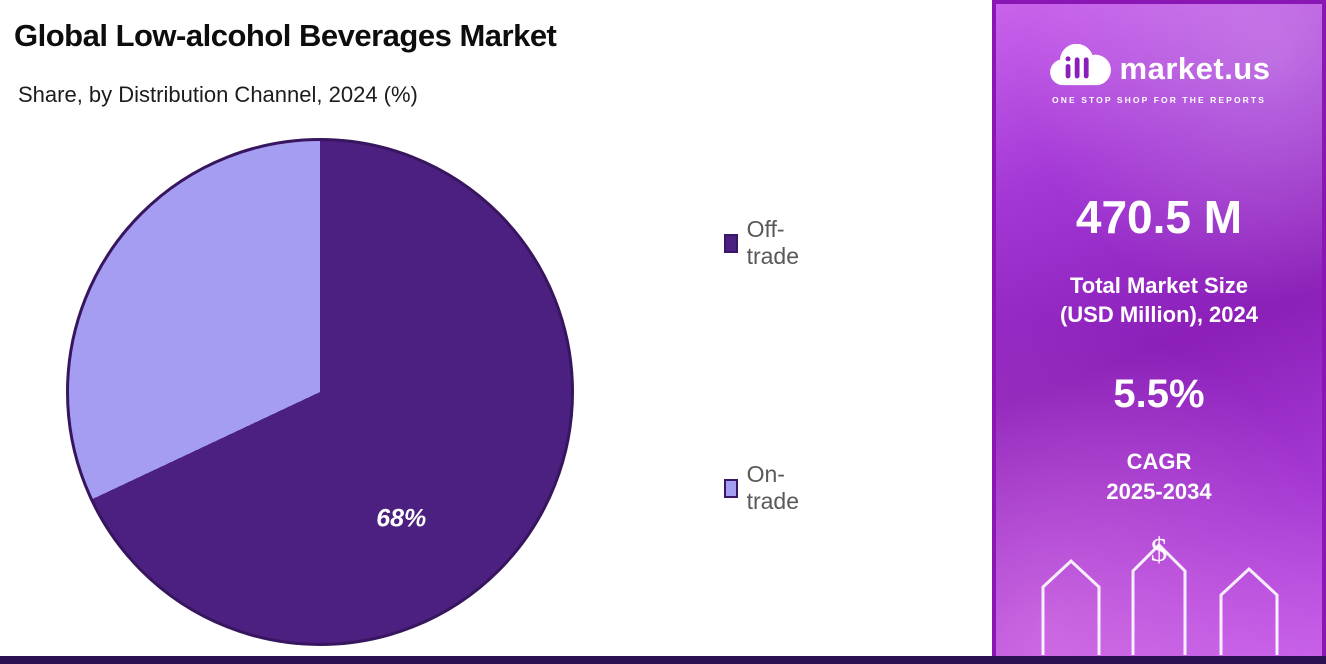  What do you see at coordinates (285, 35) in the screenshot?
I see `page-title: Global Low-alcohol Beverages Market` at bounding box center [285, 35].